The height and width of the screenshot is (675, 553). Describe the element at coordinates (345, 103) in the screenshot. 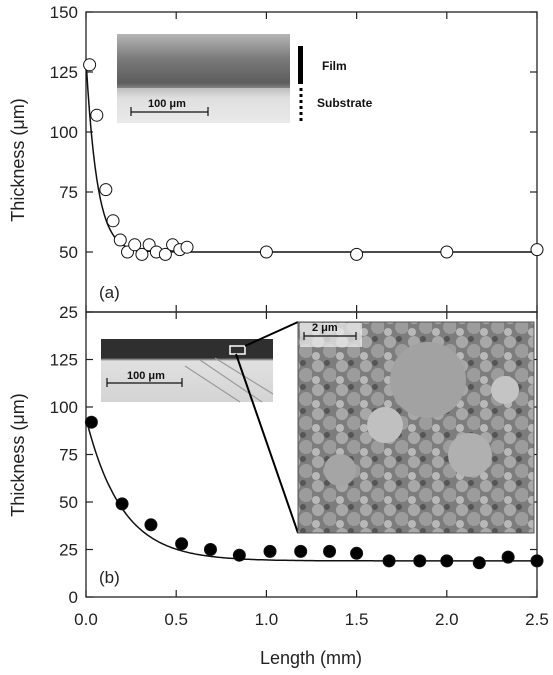

I see `panel-a-inset-substrate-label: Substrate` at that location.